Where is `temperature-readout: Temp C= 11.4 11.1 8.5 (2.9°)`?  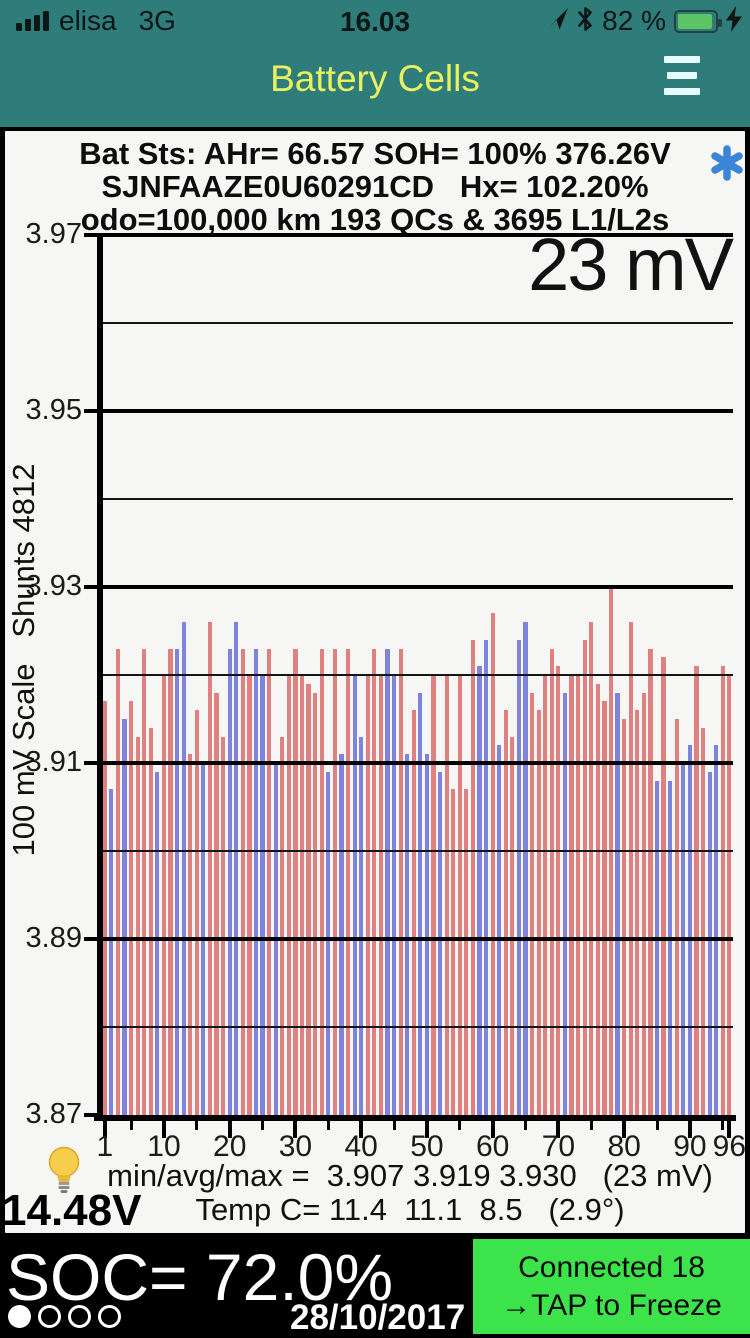
temperature-readout: Temp C= 11.4 11.1 8.5 (2.9°) is located at coordinates (410, 1209).